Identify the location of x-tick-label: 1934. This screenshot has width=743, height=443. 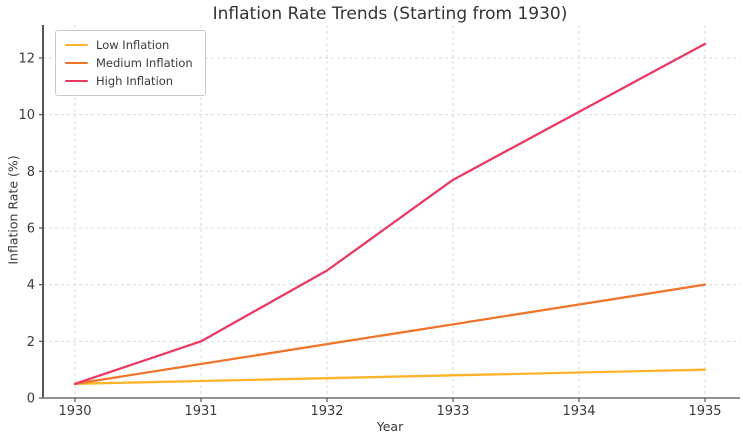
(578, 411).